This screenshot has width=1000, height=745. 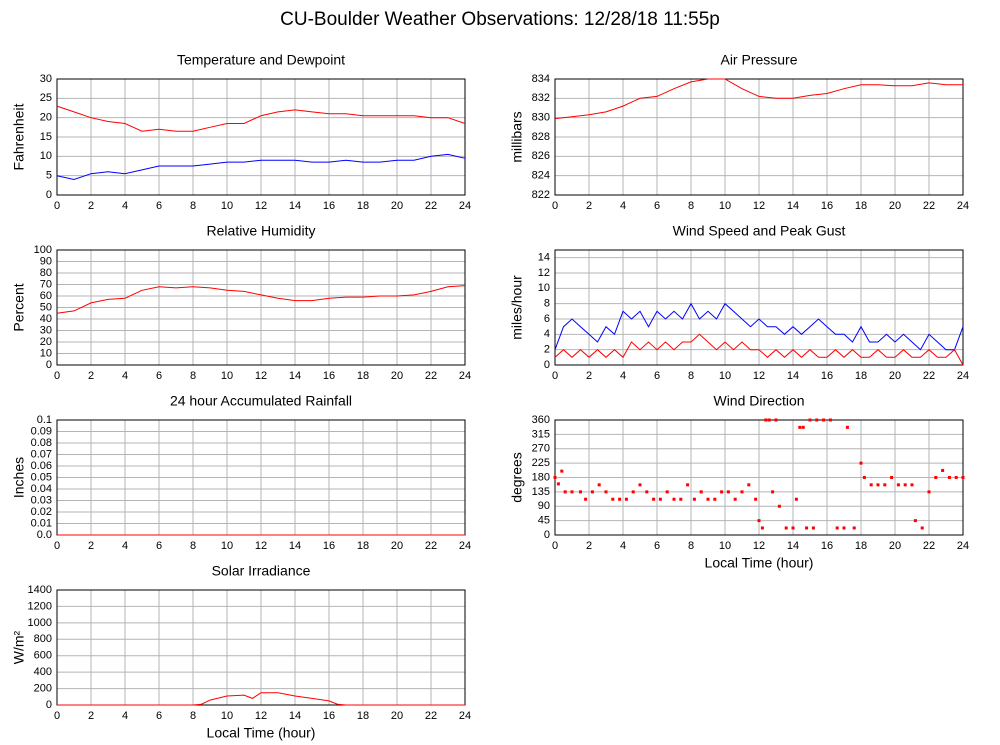 What do you see at coordinates (40, 623) in the screenshot?
I see `y-tick-label: 1000` at bounding box center [40, 623].